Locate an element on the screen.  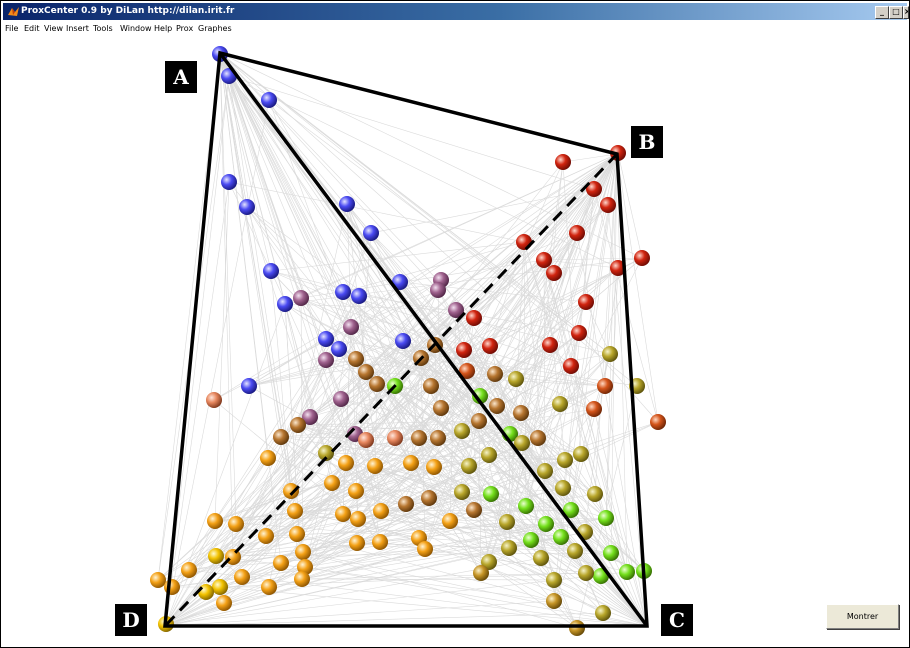
maximize-button: □ is located at coordinates (896, 12).